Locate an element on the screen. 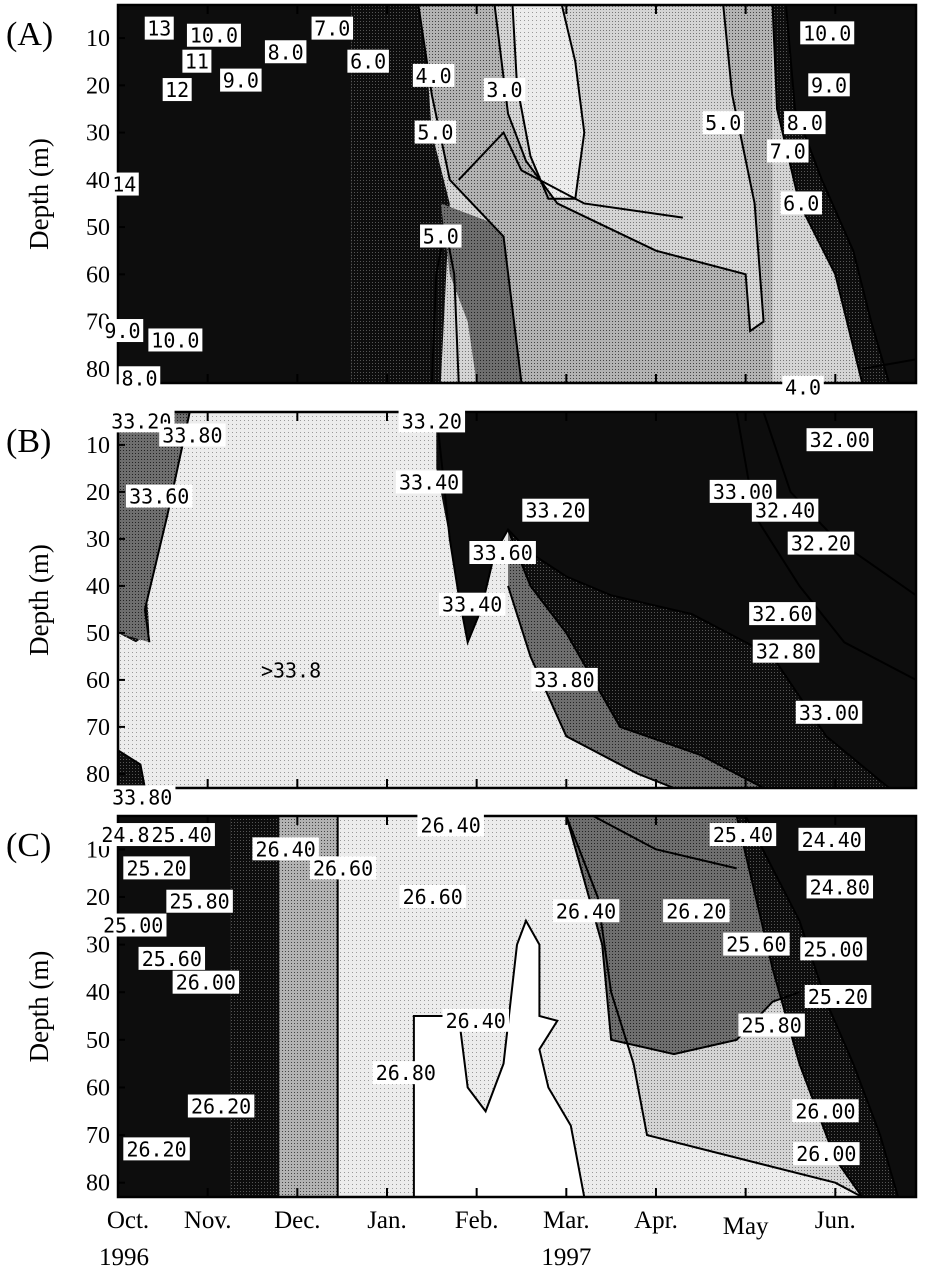  contour-label: 5.0 is located at coordinates (435, 132).